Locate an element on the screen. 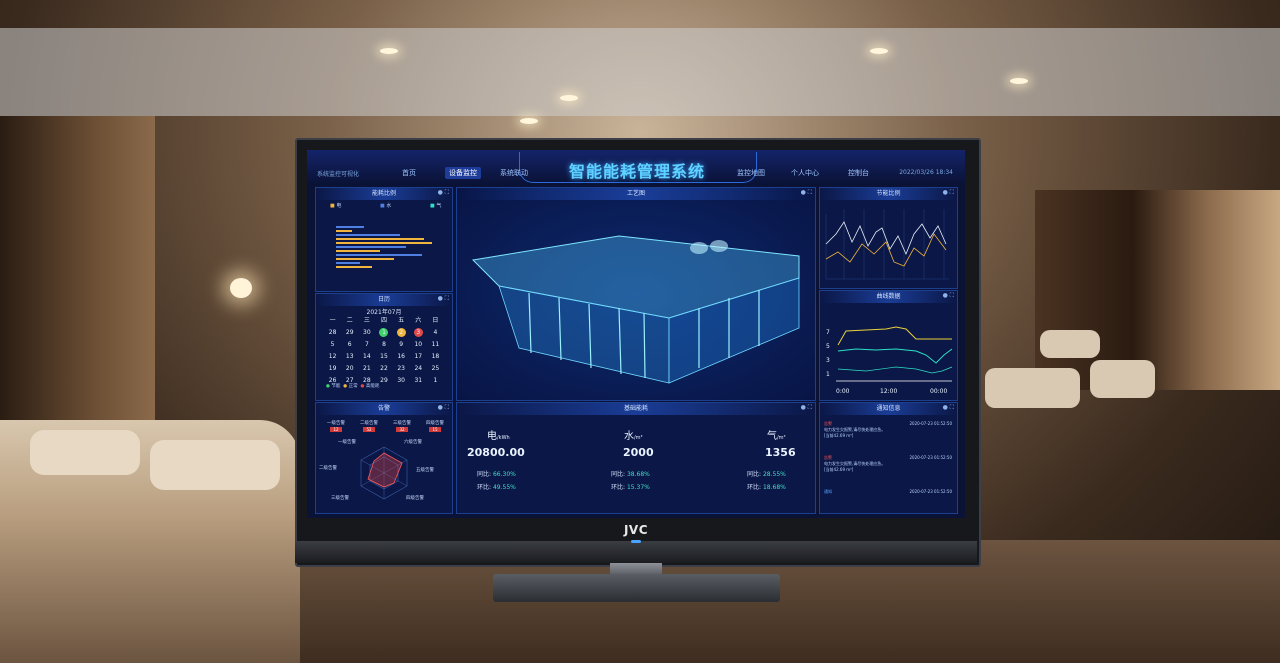 The height and width of the screenshot is (663, 1280). calendar-day: 9 is located at coordinates (401, 344).